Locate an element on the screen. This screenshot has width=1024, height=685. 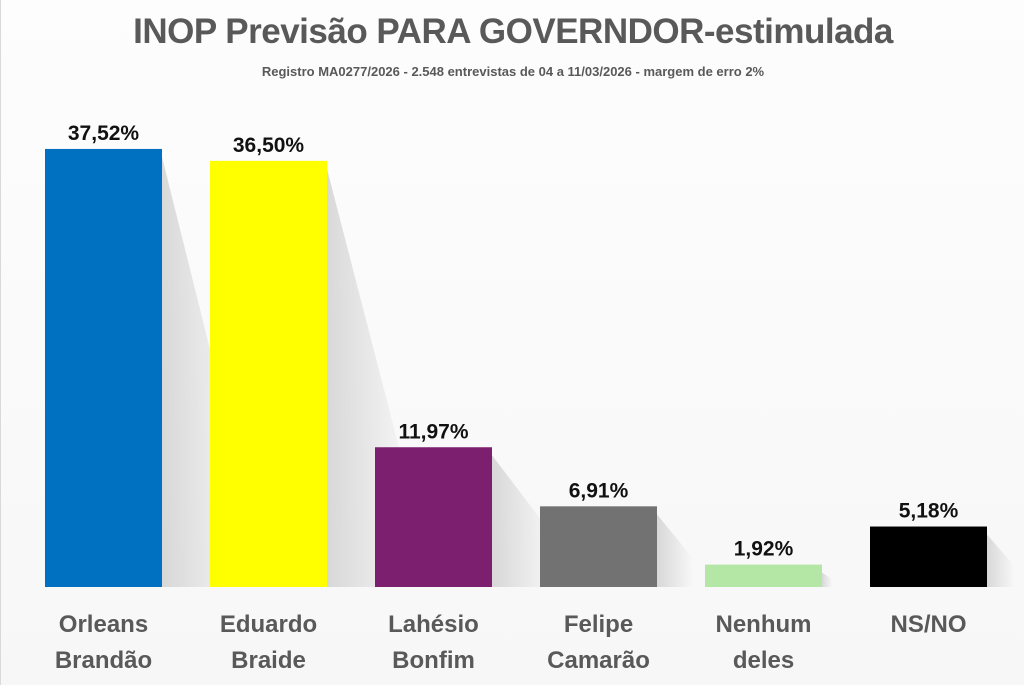
category-label: Nenhum is located at coordinates (764, 624).